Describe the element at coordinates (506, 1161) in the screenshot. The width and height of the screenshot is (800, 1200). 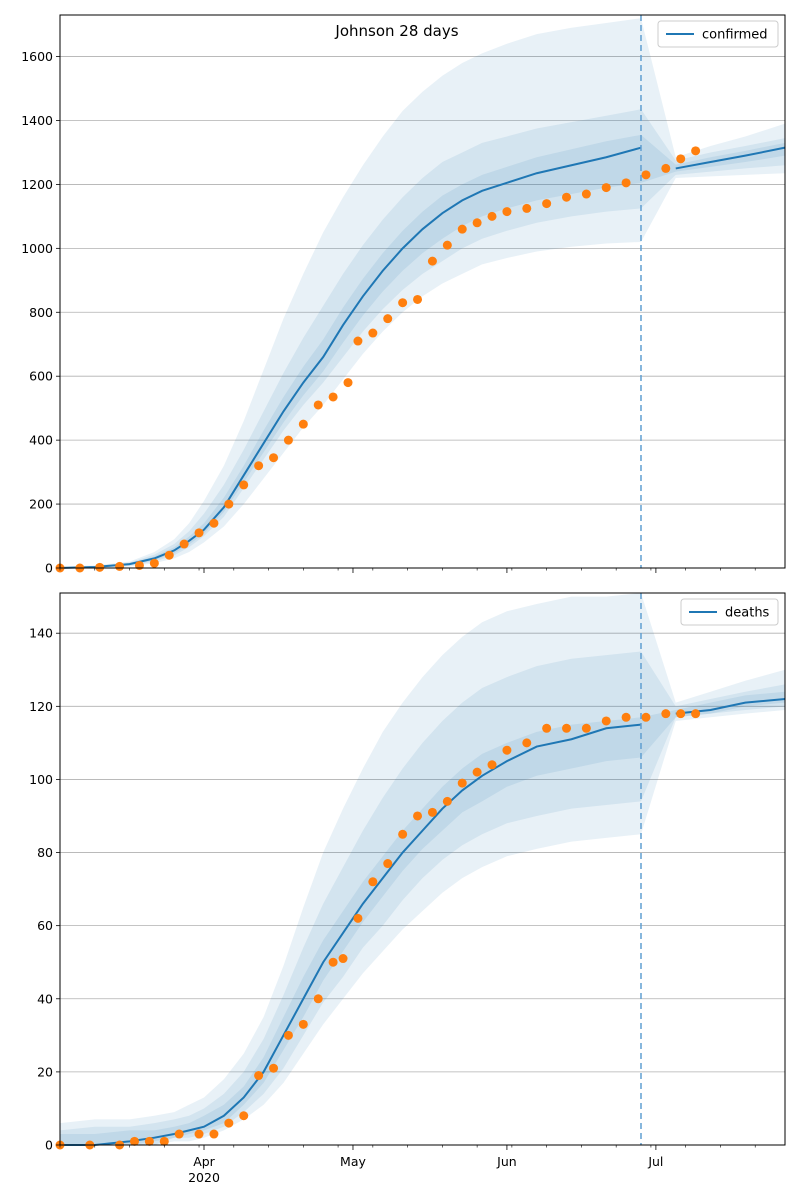
I see `x-tick-label: Jun` at that location.